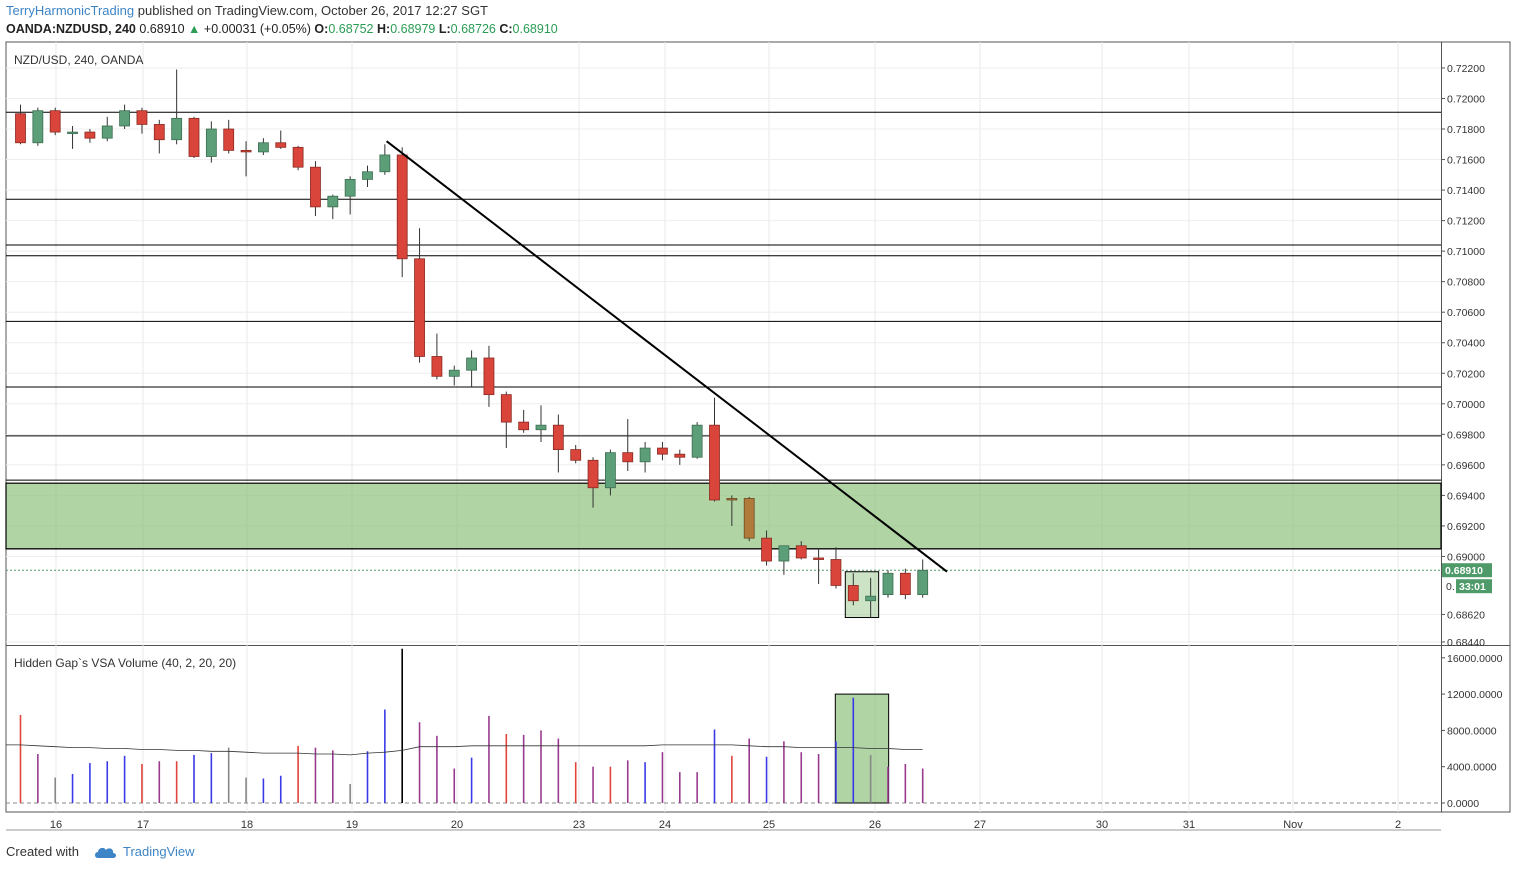 This screenshot has height=869, width=1518. I want to click on x-tick-label: 16, so click(56, 825).